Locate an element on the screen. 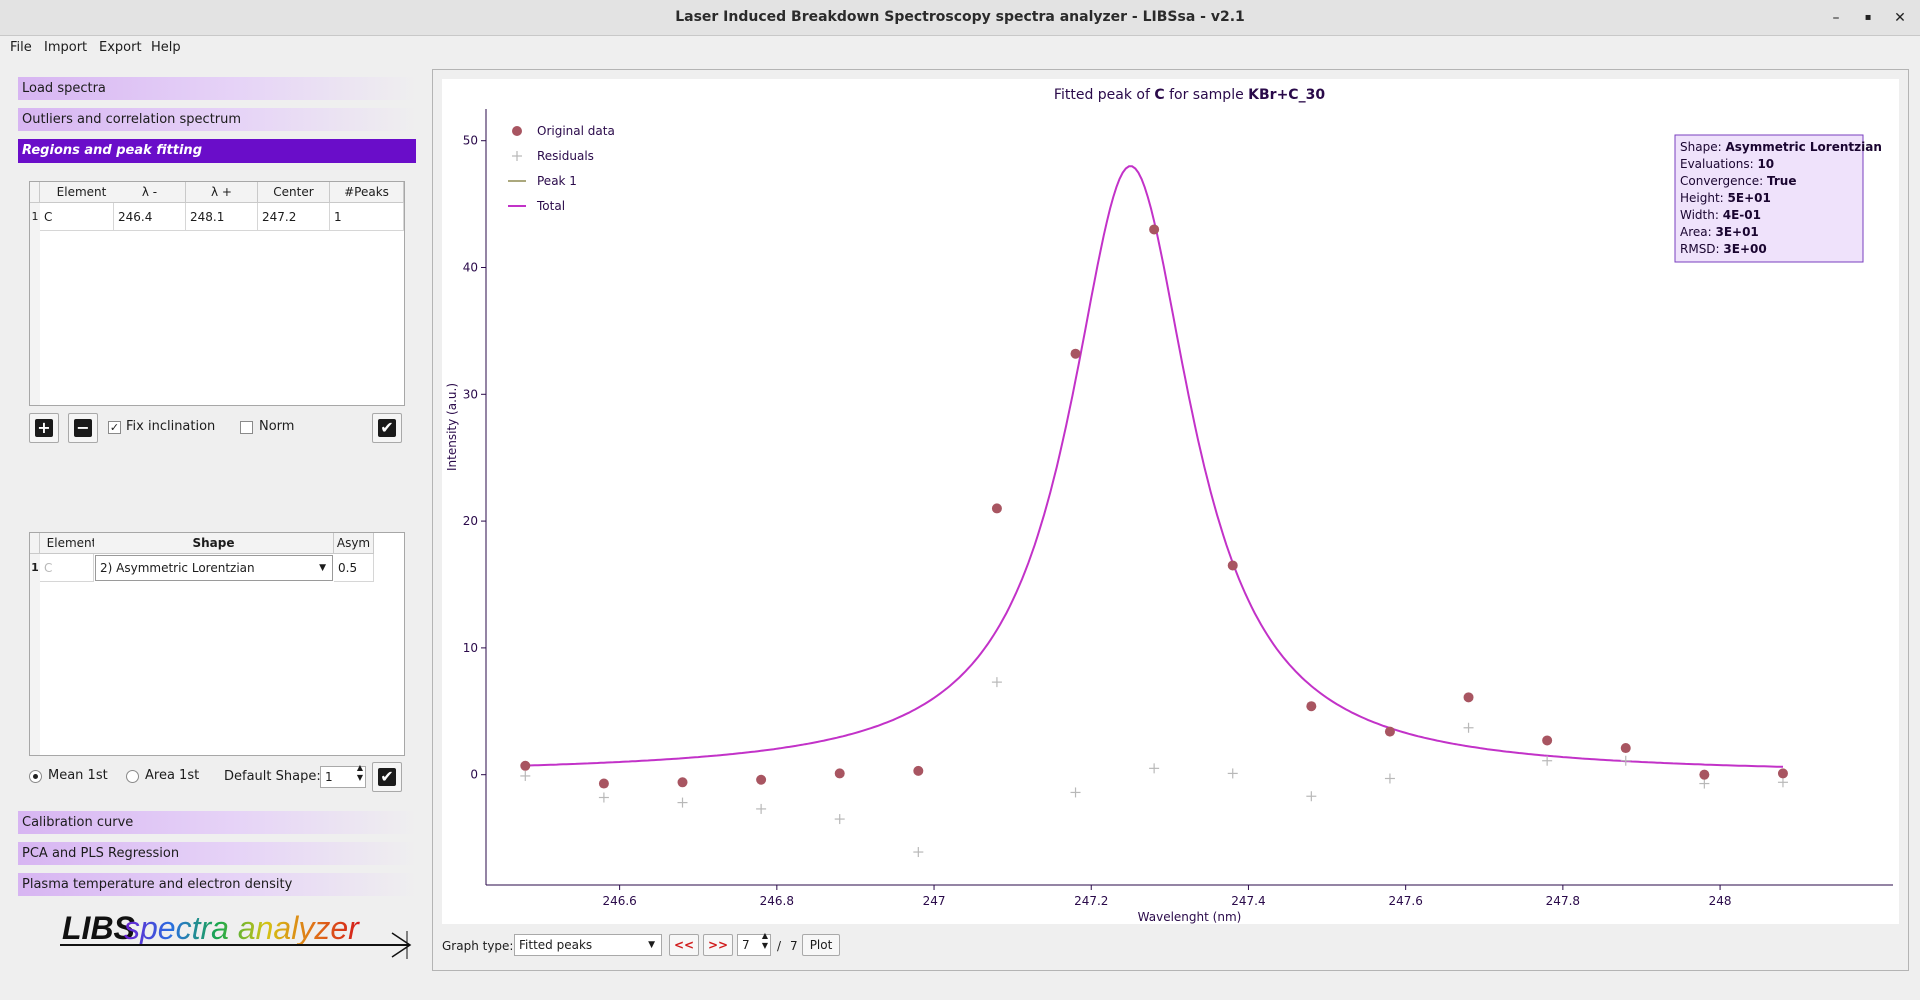 The image size is (1920, 1000). graph-type-dropdown: Fitted peaks ▼ is located at coordinates (588, 945).